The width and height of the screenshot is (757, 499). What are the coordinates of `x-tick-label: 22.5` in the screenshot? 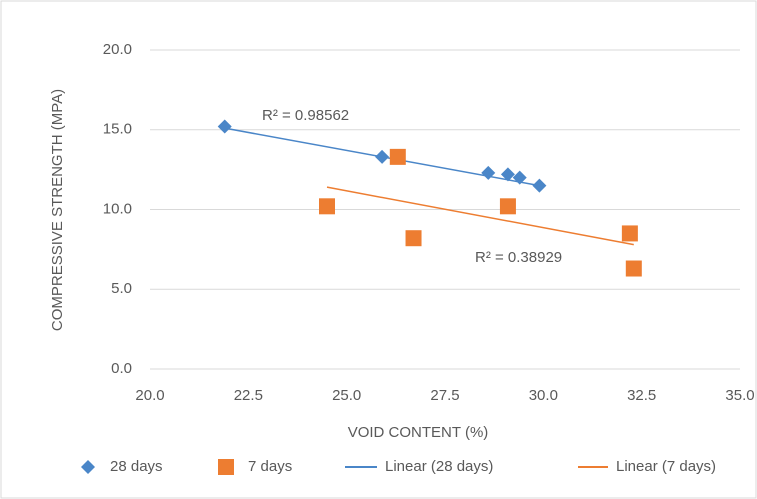 It's located at (248, 395).